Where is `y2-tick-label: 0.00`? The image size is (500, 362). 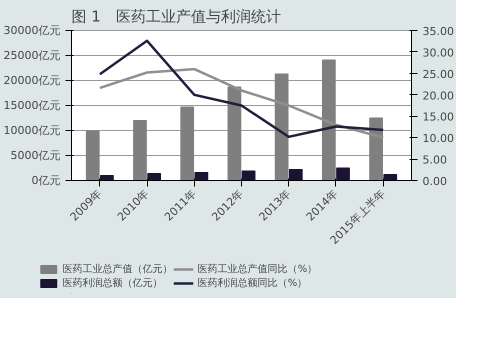 y2-tick-label: 0.00 is located at coordinates (434, 181).